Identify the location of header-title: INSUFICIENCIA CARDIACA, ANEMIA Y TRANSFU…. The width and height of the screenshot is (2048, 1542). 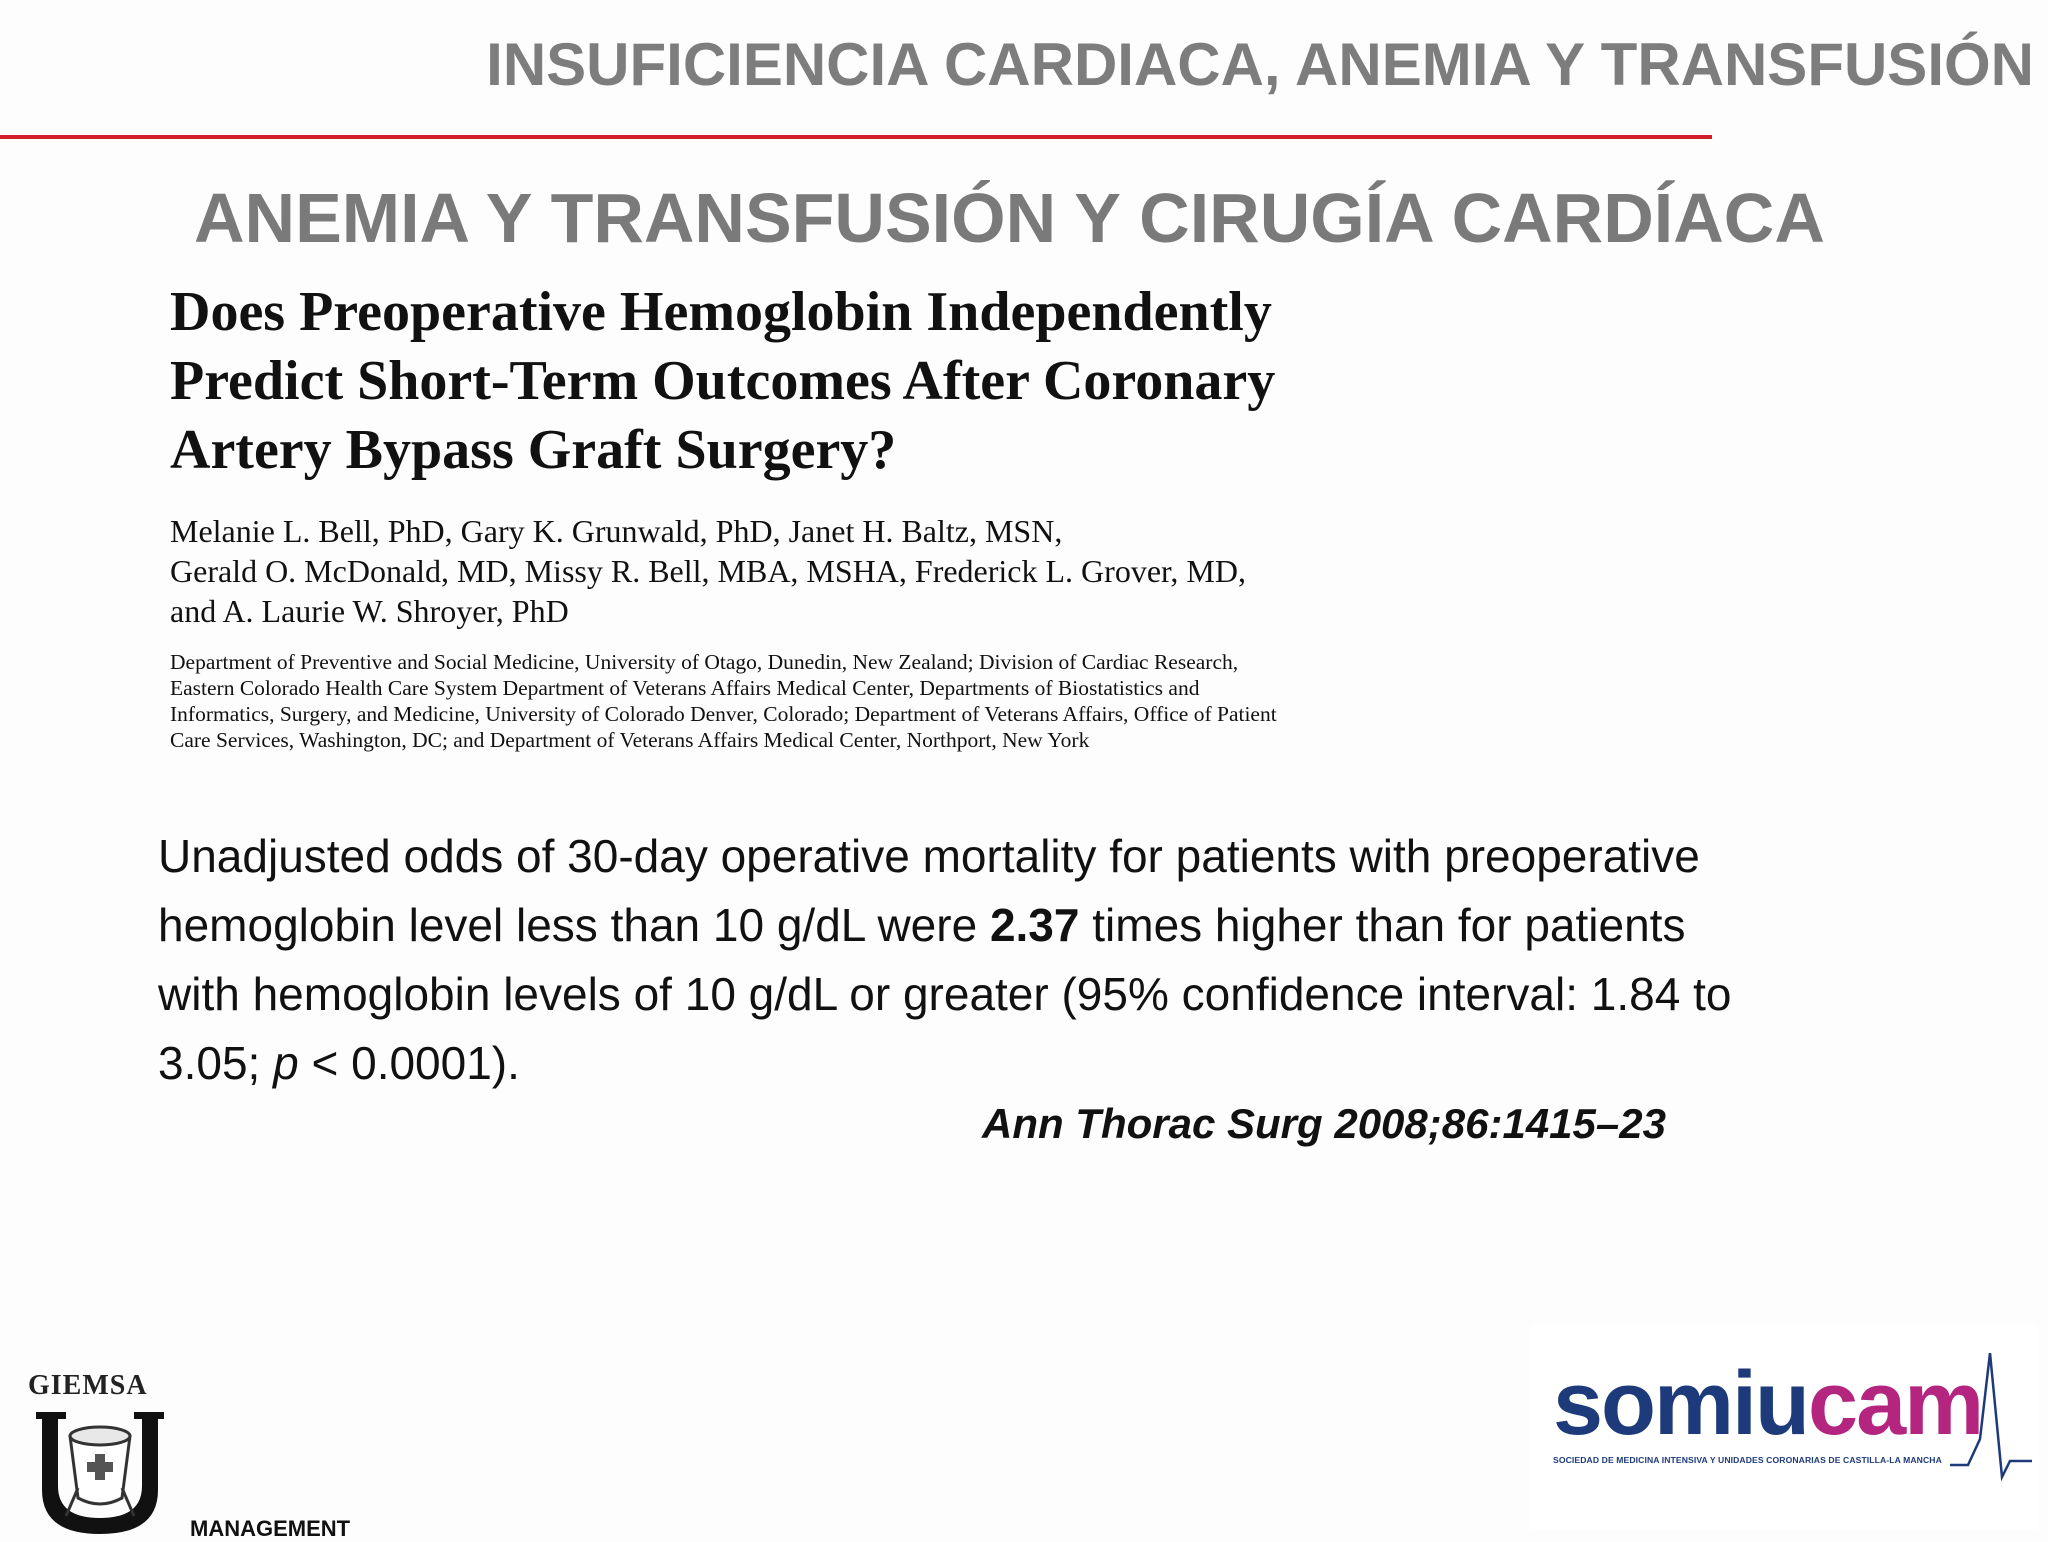
(1260, 64).